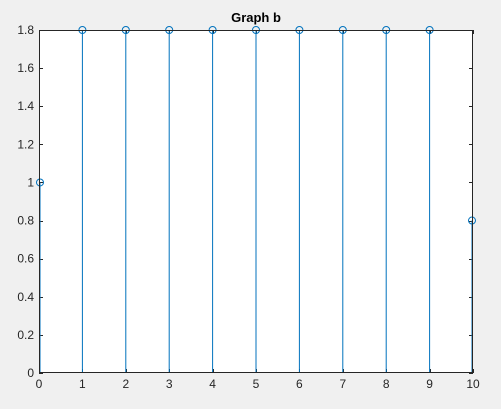 This screenshot has width=501, height=409. I want to click on y-tick-label: 0.8, so click(25, 221).